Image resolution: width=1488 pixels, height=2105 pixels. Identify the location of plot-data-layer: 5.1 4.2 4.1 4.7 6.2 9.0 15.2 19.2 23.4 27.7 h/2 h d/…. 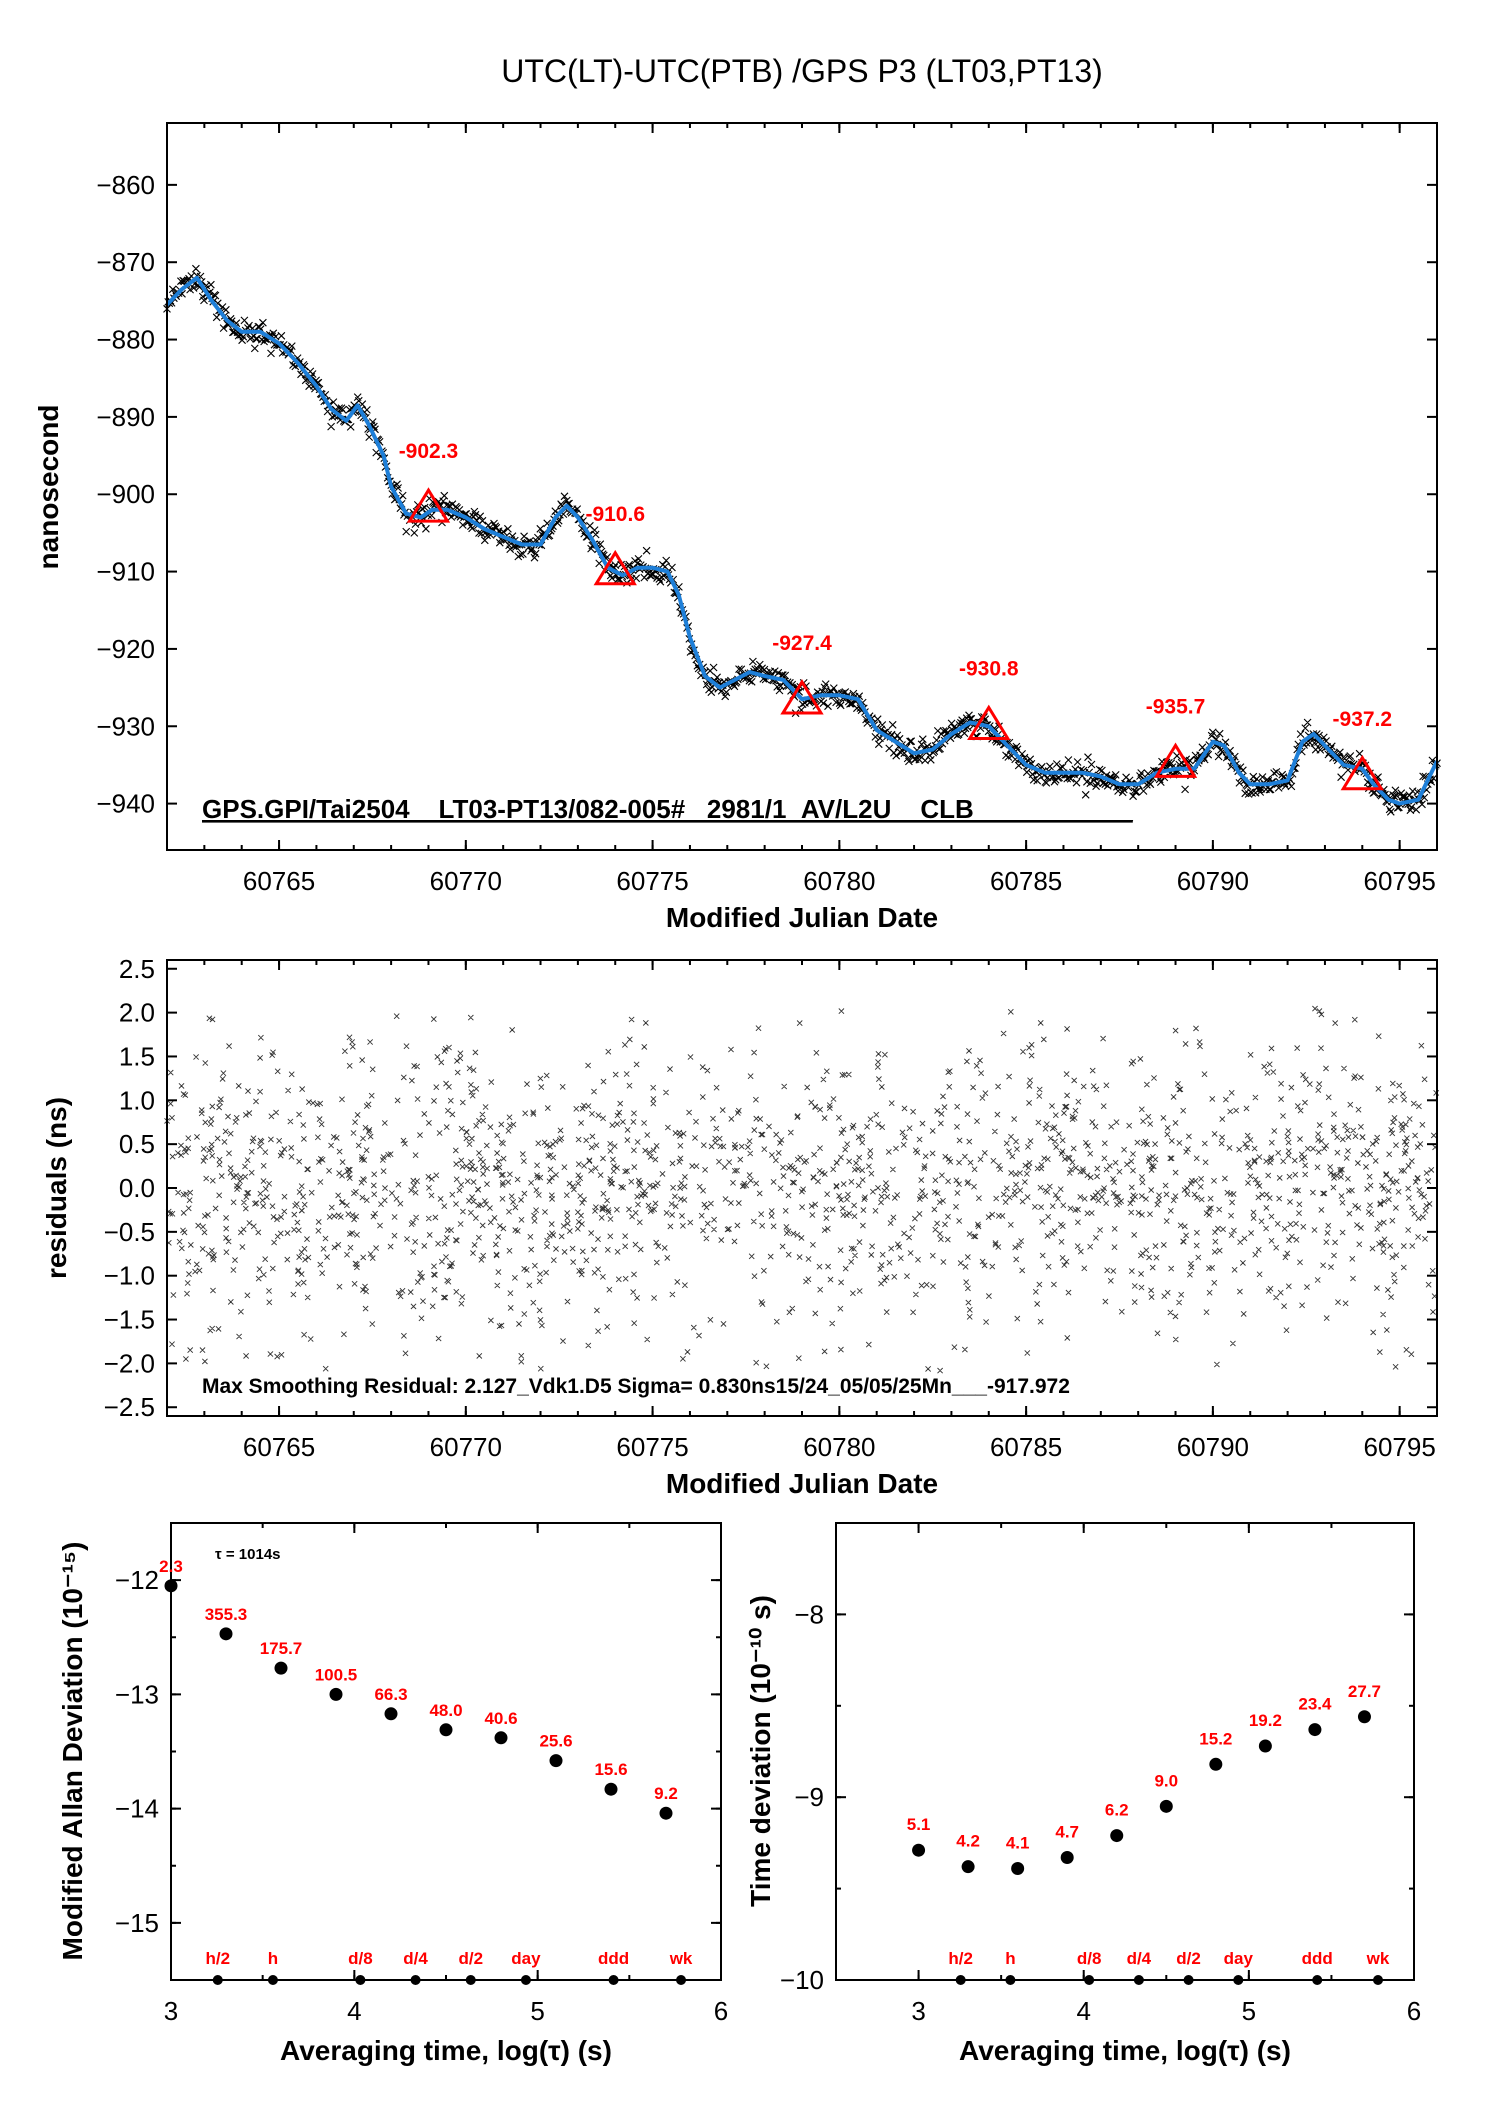
(1148, 1833).